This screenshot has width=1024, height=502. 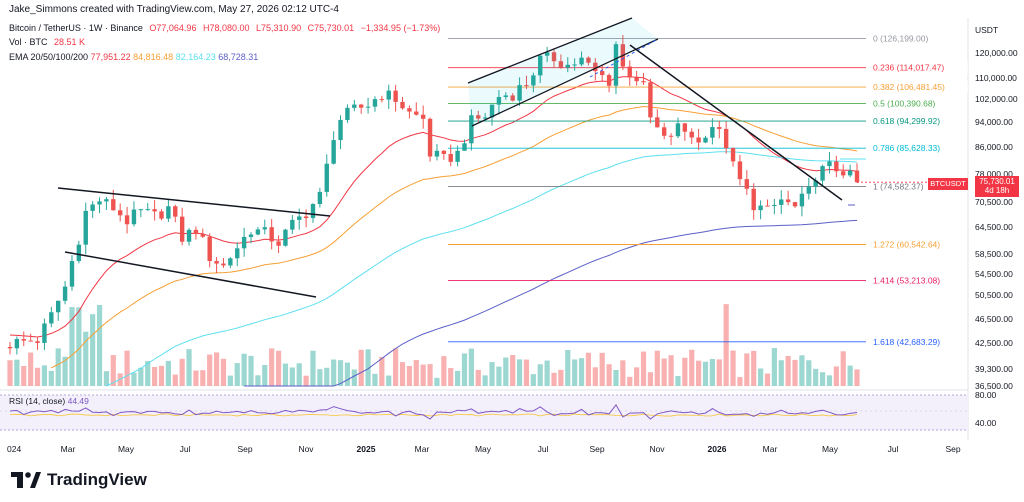 What do you see at coordinates (153, 57) in the screenshot?
I see `ema50-value: 84,816.48` at bounding box center [153, 57].